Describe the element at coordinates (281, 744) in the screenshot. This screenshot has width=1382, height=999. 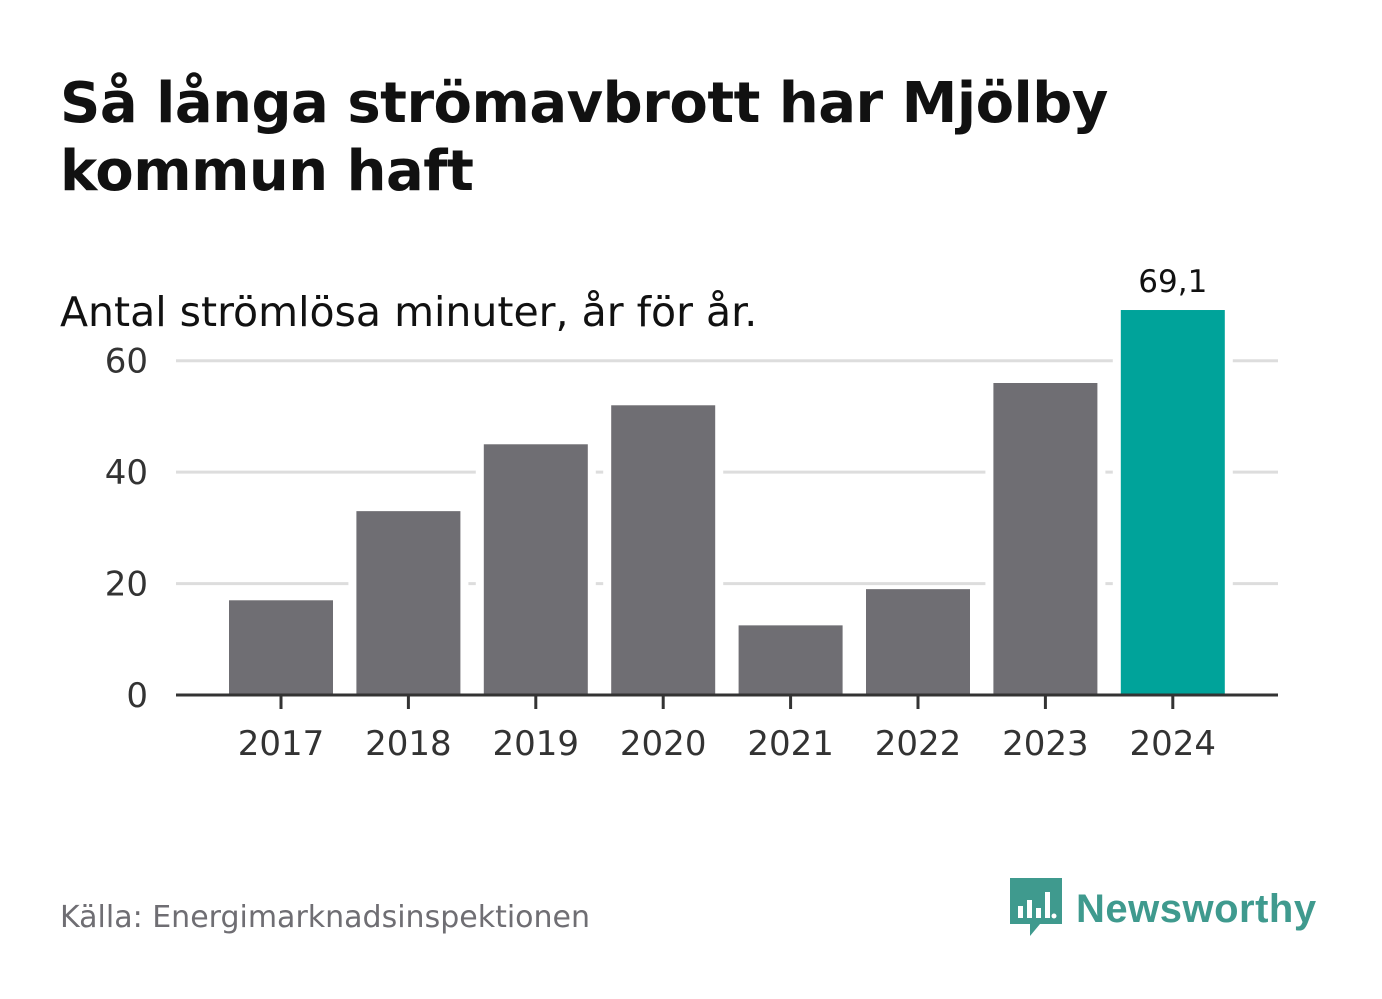
I see `x-tick-label-2017: 2017` at that location.